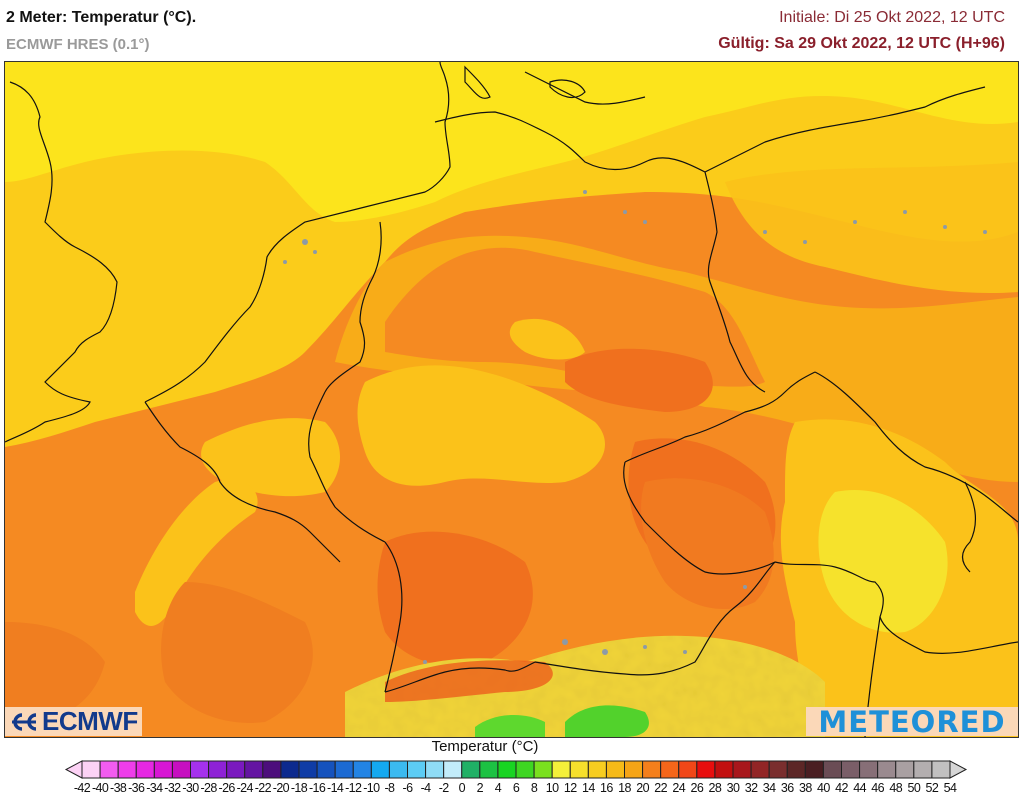  Describe the element at coordinates (661, 788) in the screenshot. I see `colorbar-tick-label: 22` at that location.